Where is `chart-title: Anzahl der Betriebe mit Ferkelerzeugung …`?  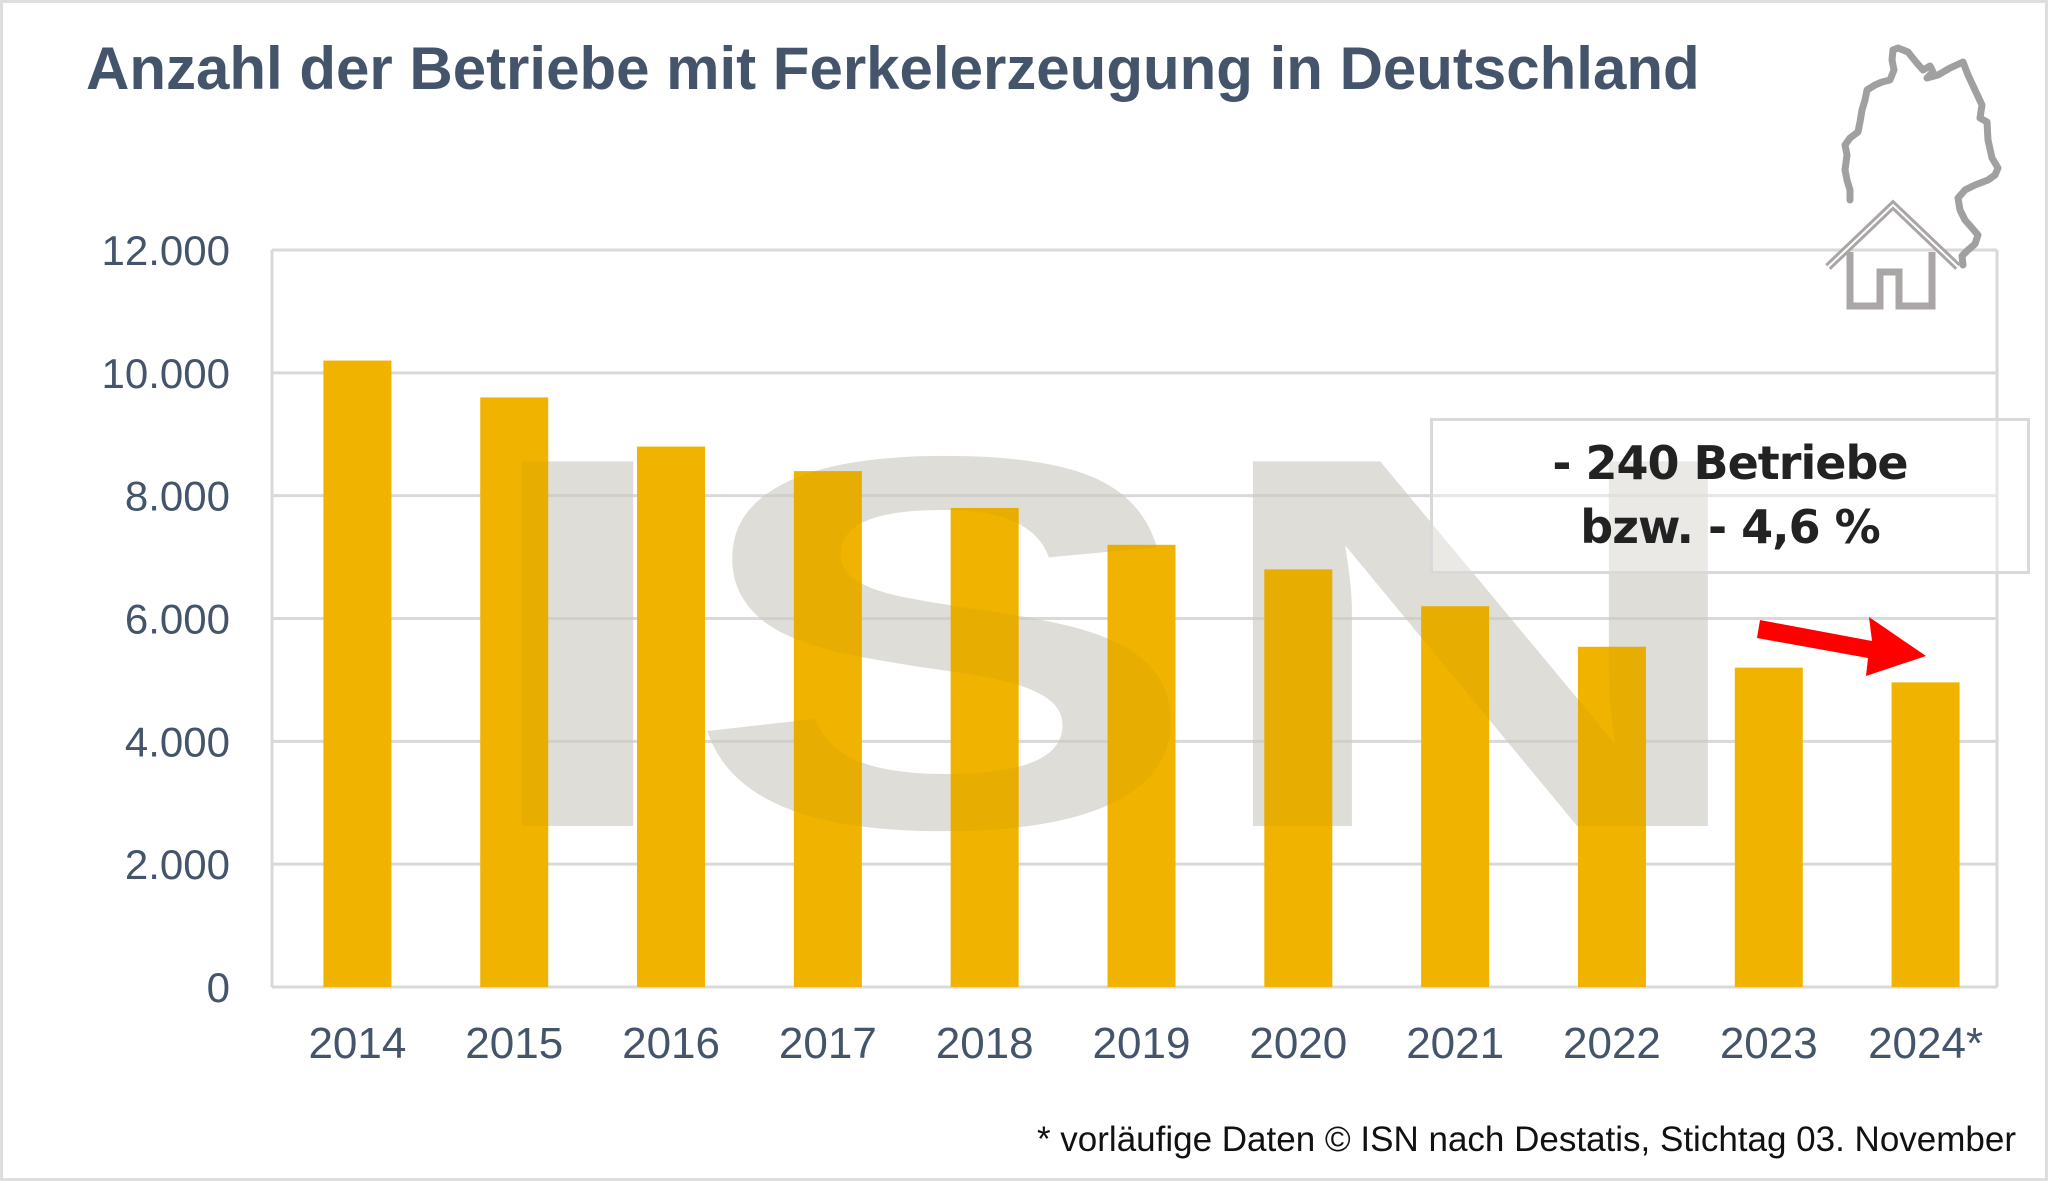
chart-title: Anzahl der Betriebe mit Ferkelerzeugung … is located at coordinates (893, 68).